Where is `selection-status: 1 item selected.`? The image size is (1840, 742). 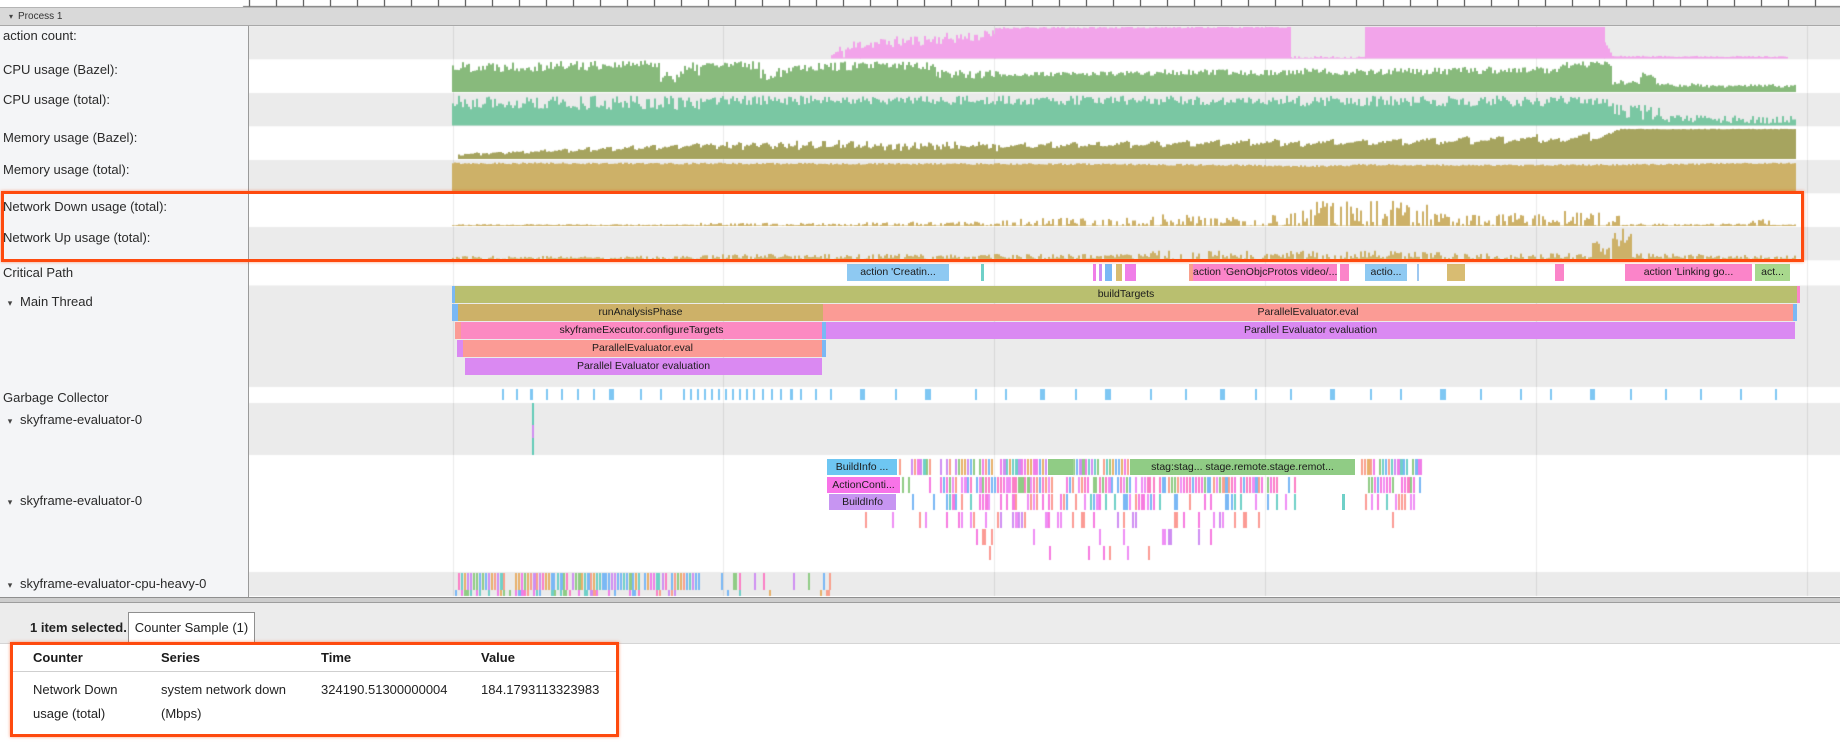
selection-status: 1 item selected. is located at coordinates (78, 627).